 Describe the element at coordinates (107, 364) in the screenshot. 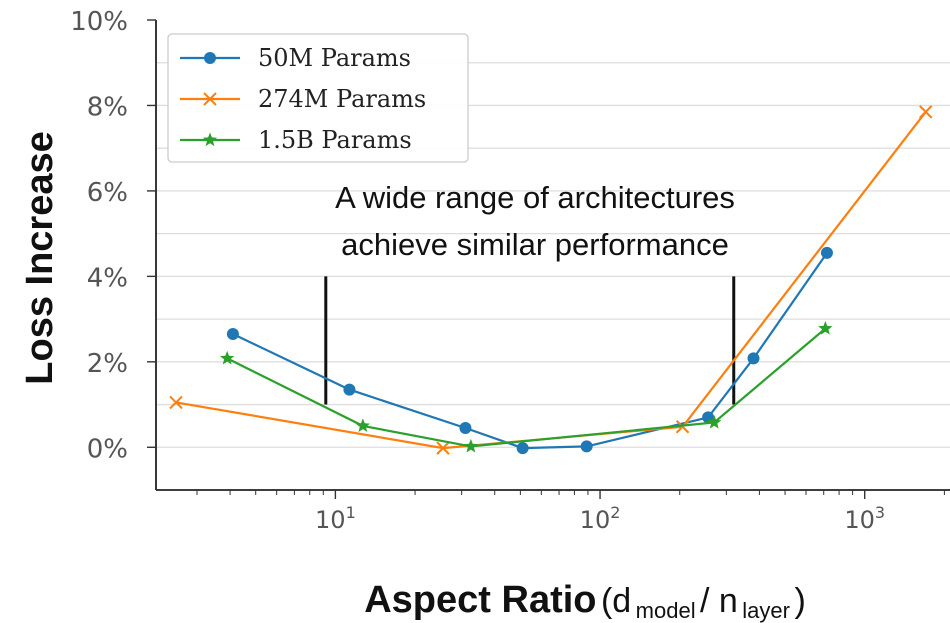

I see `y-tick-label: 2%` at that location.